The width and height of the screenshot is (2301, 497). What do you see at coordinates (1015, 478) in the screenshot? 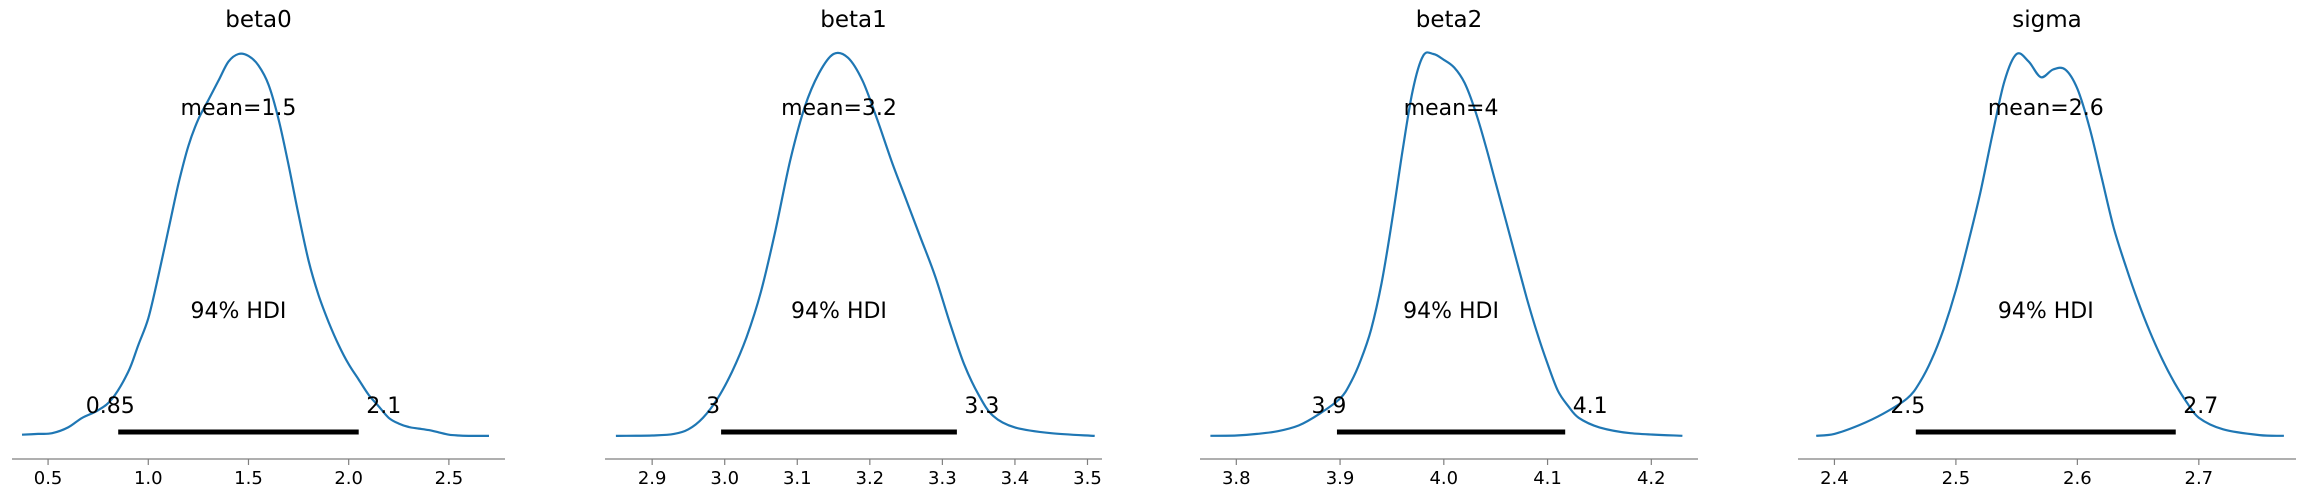
I see `x-tick-label: 3.4` at bounding box center [1015, 478].